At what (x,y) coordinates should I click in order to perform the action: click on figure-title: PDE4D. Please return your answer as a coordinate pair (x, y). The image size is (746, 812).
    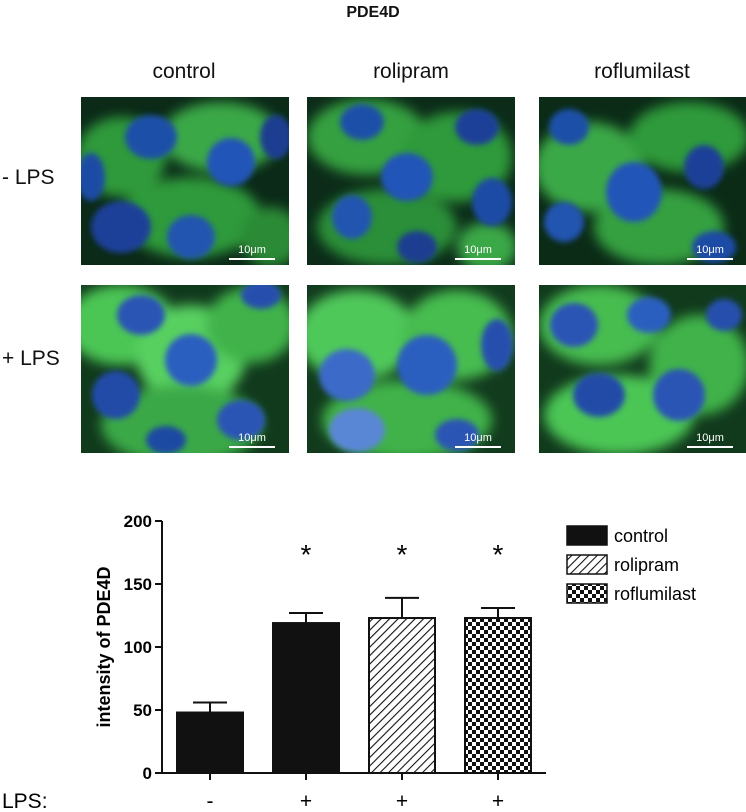
    Looking at the image, I should click on (373, 12).